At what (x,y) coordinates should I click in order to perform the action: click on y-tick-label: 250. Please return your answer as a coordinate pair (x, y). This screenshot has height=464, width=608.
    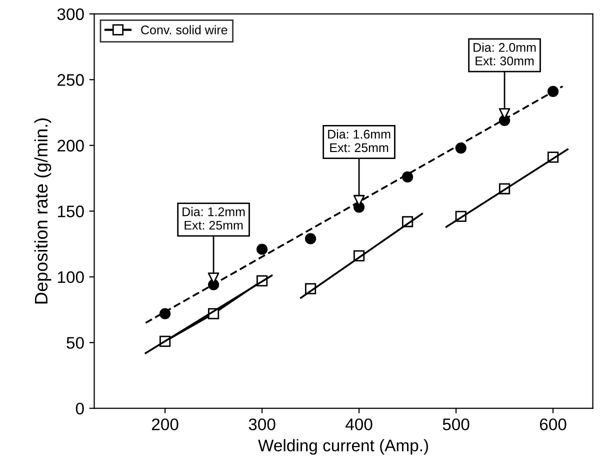
    Looking at the image, I should click on (71, 80).